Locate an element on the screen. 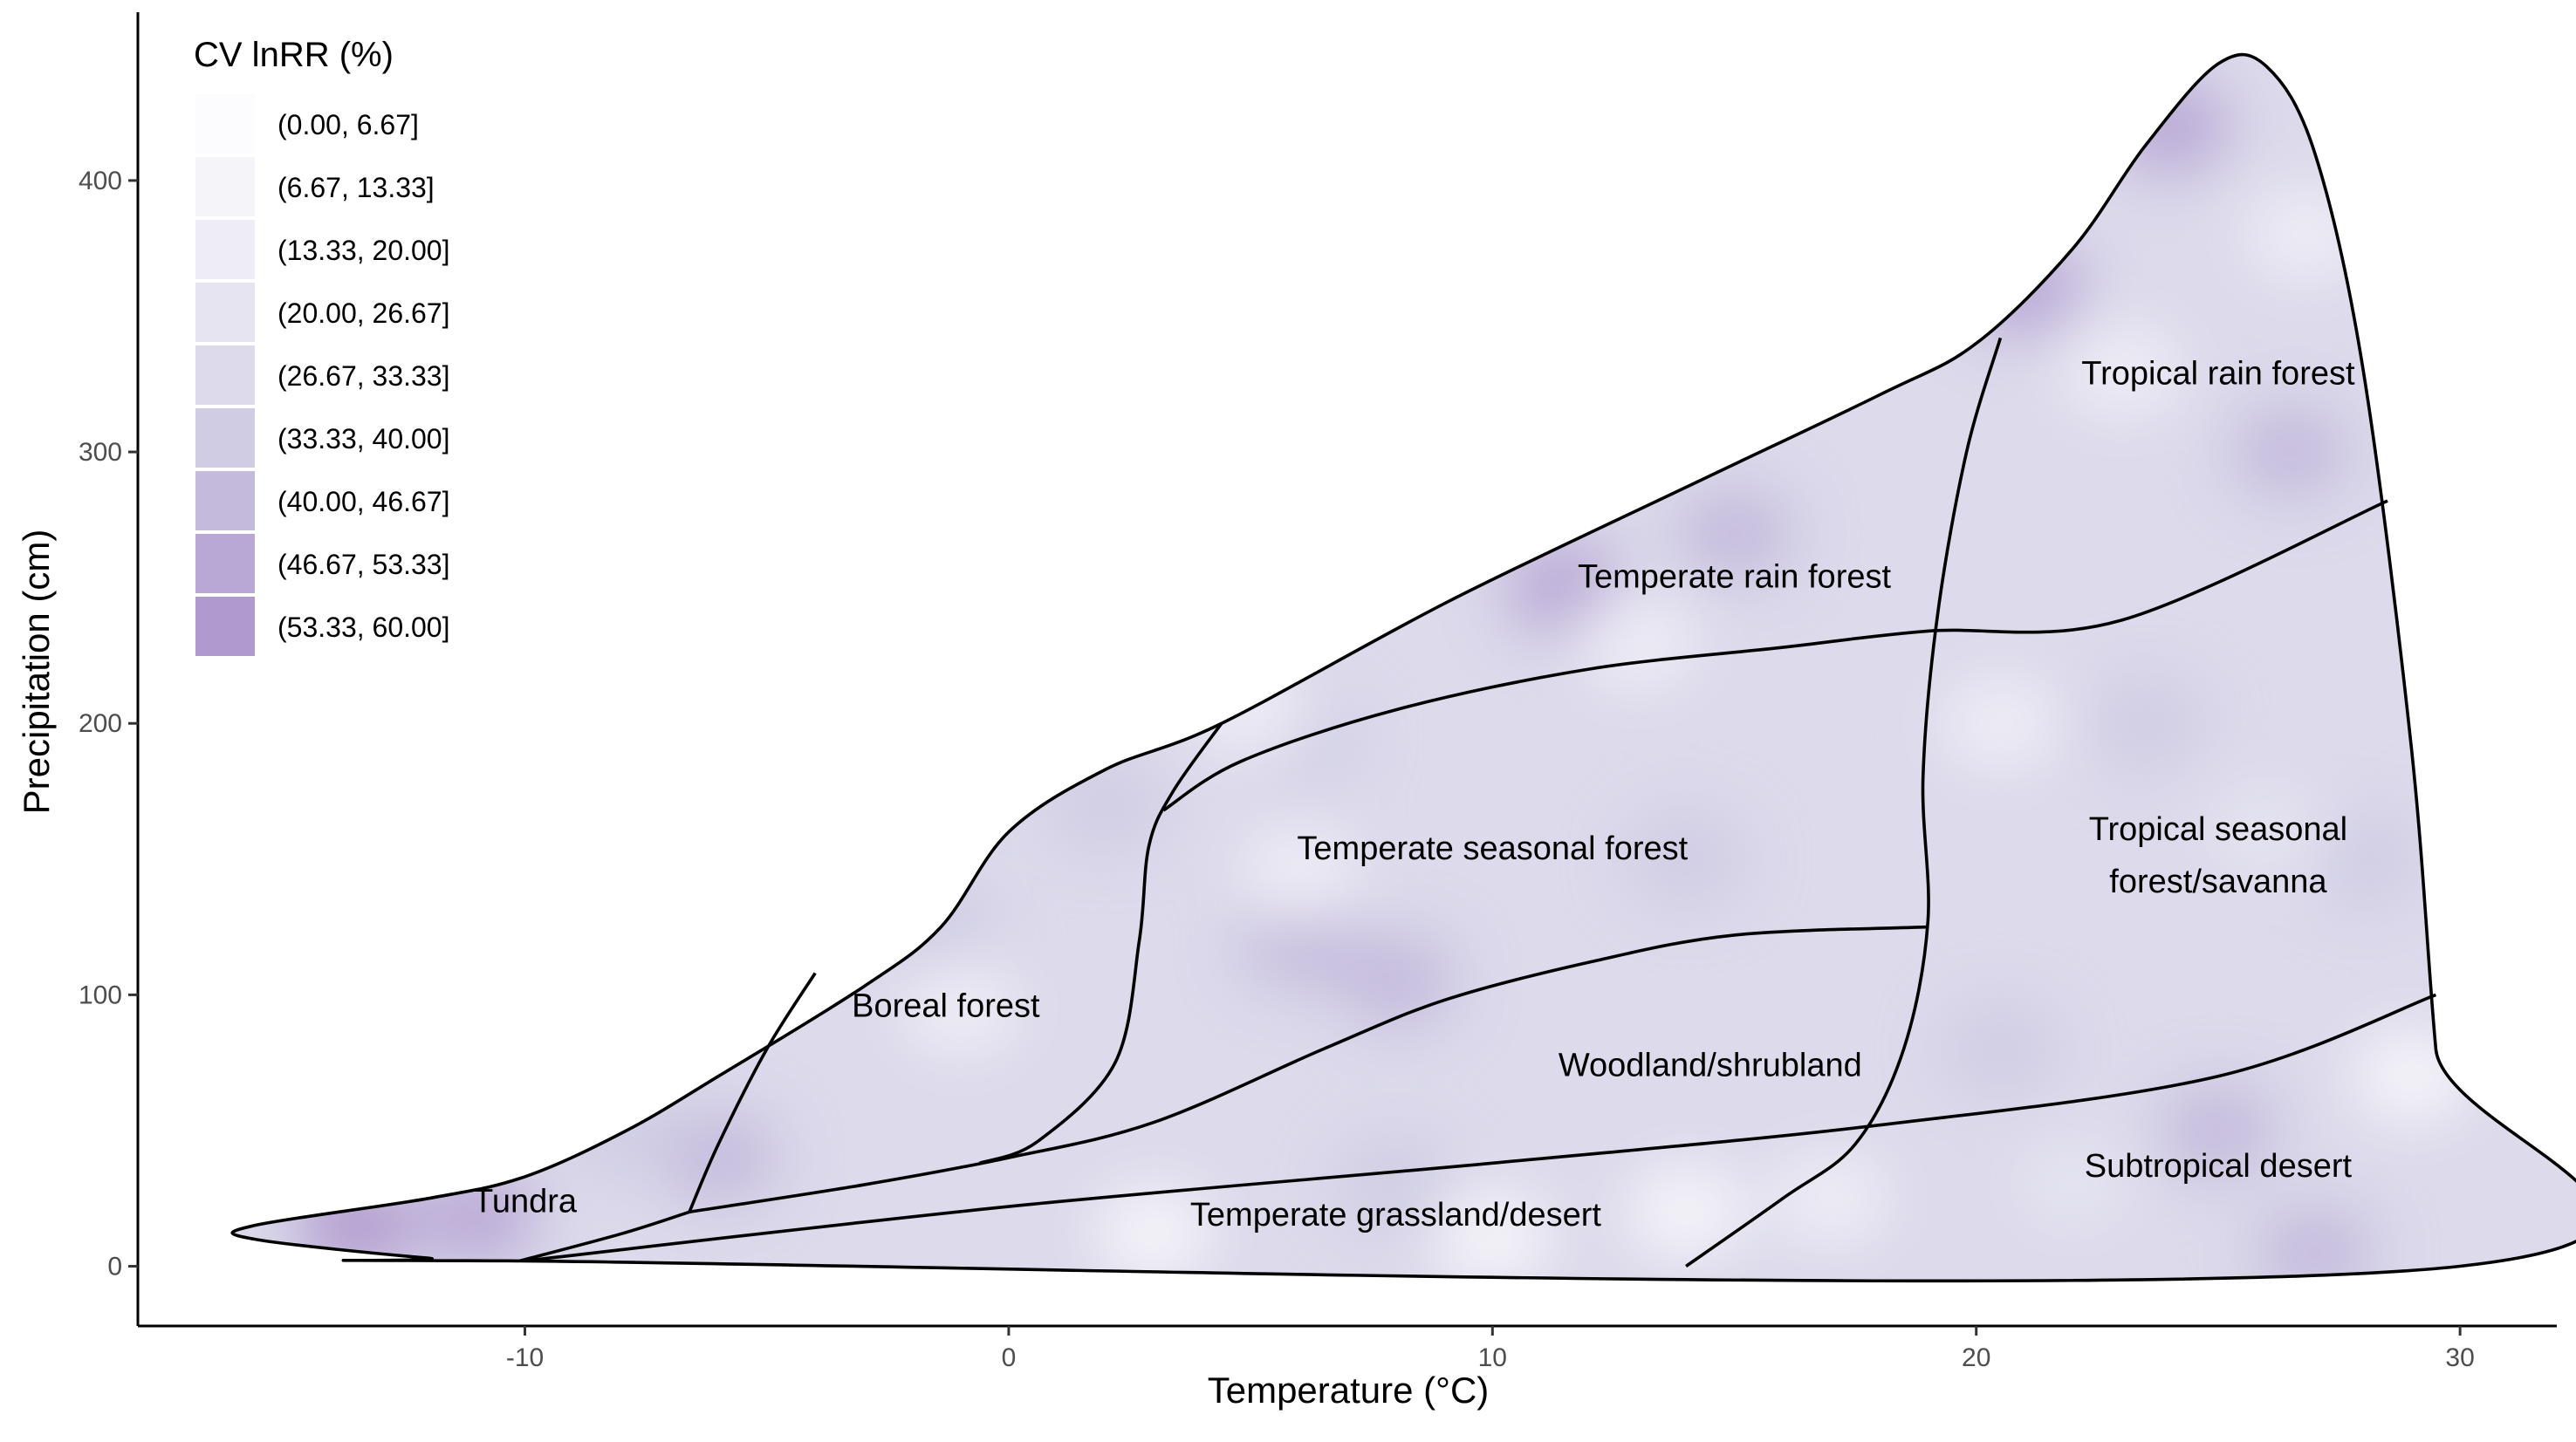  x-tick-label: 20 is located at coordinates (1976, 1357).